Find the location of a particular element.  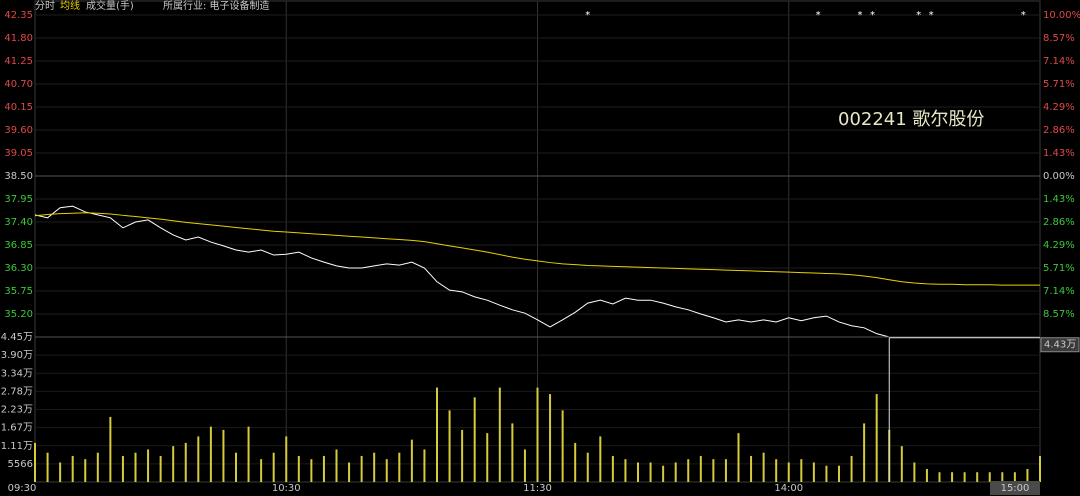

y-tick-label: 41.80 is located at coordinates (18, 38).